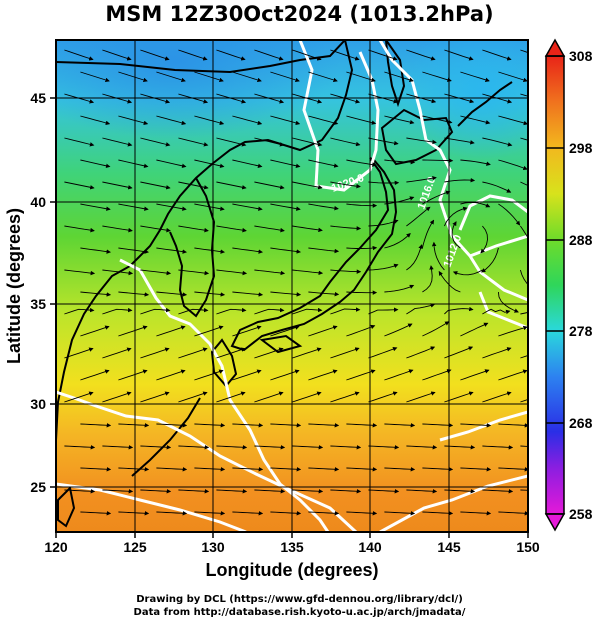 This screenshot has height=625, width=599. What do you see at coordinates (581, 423) in the screenshot?
I see `colorbar-tick-268: 268` at bounding box center [581, 423].